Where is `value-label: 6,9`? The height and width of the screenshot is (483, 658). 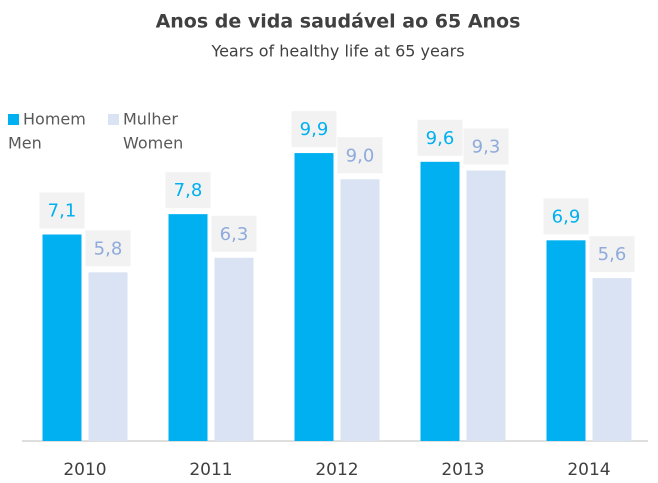 value-label: 6,9 is located at coordinates (566, 216).